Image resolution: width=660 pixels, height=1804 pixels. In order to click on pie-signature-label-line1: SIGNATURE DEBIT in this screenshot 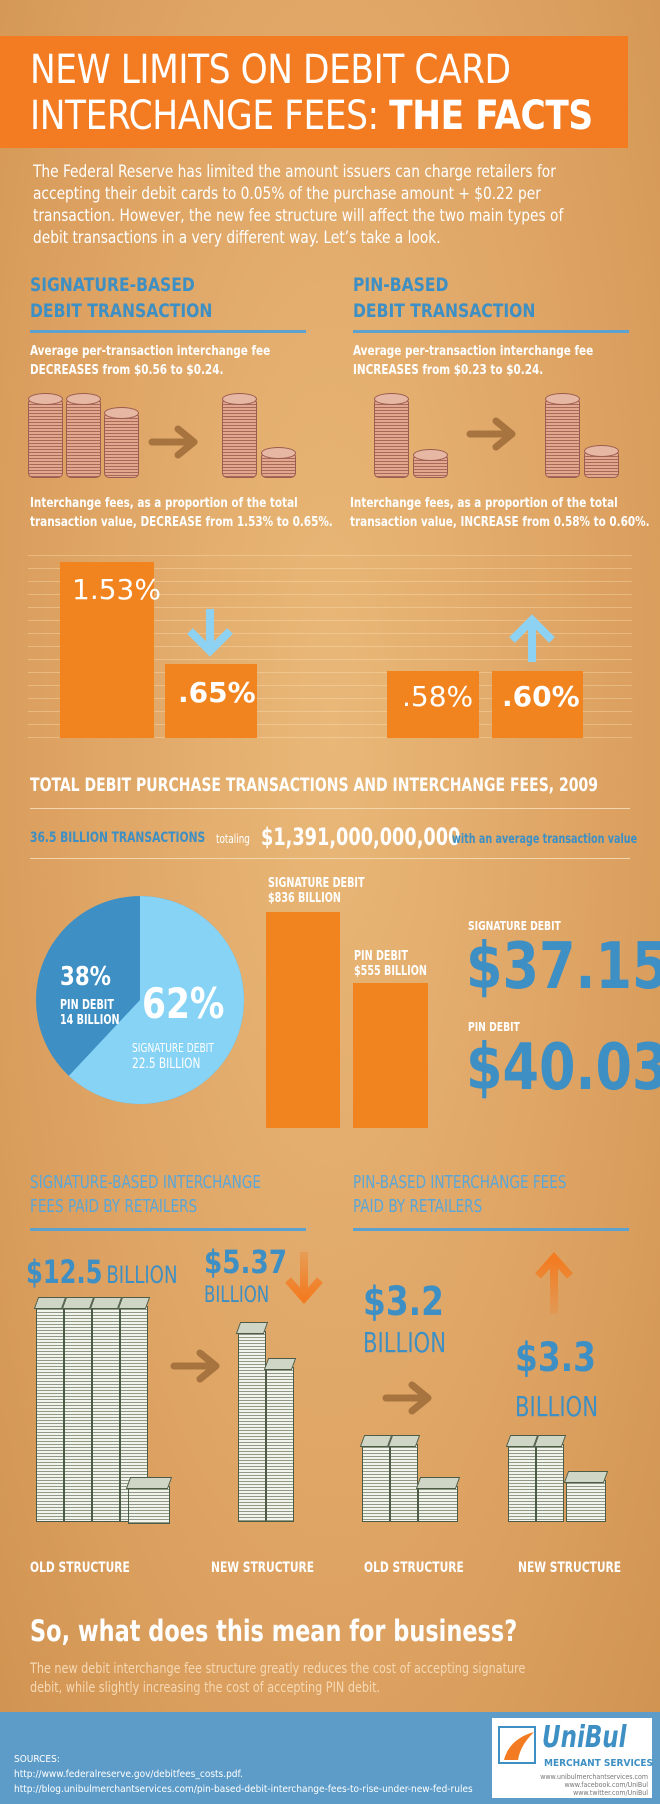, I will do `click(173, 1048)`.